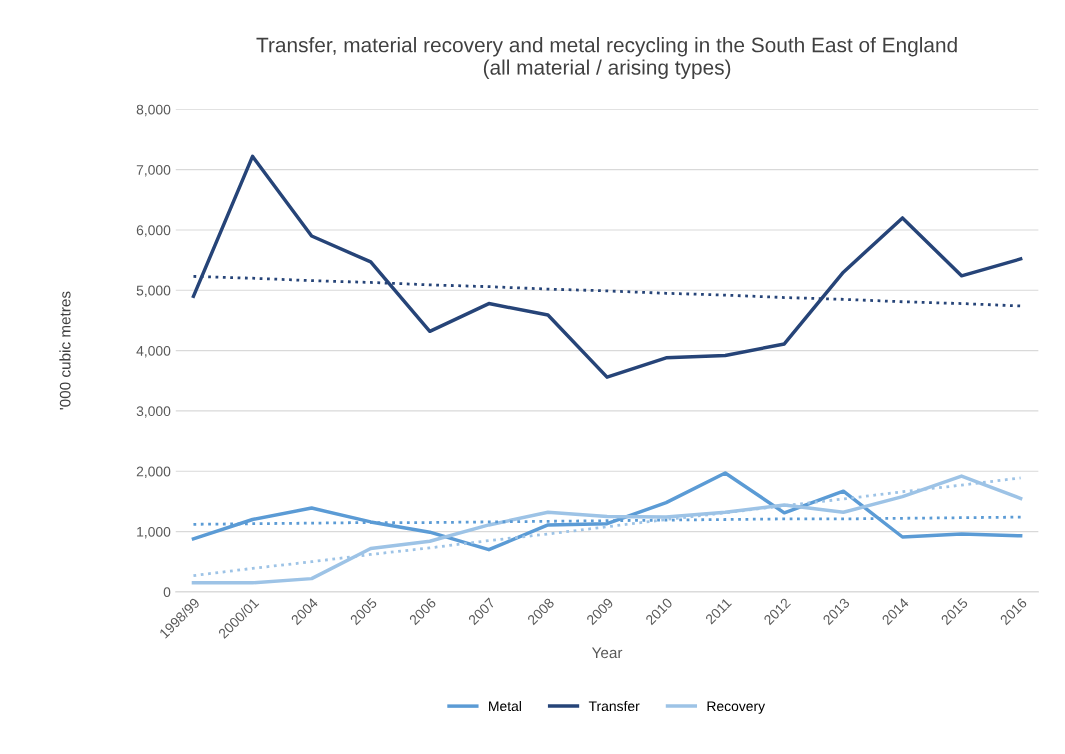 Image resolution: width=1065 pixels, height=754 pixels. I want to click on y-tick-label: 4,000, so click(153, 351).